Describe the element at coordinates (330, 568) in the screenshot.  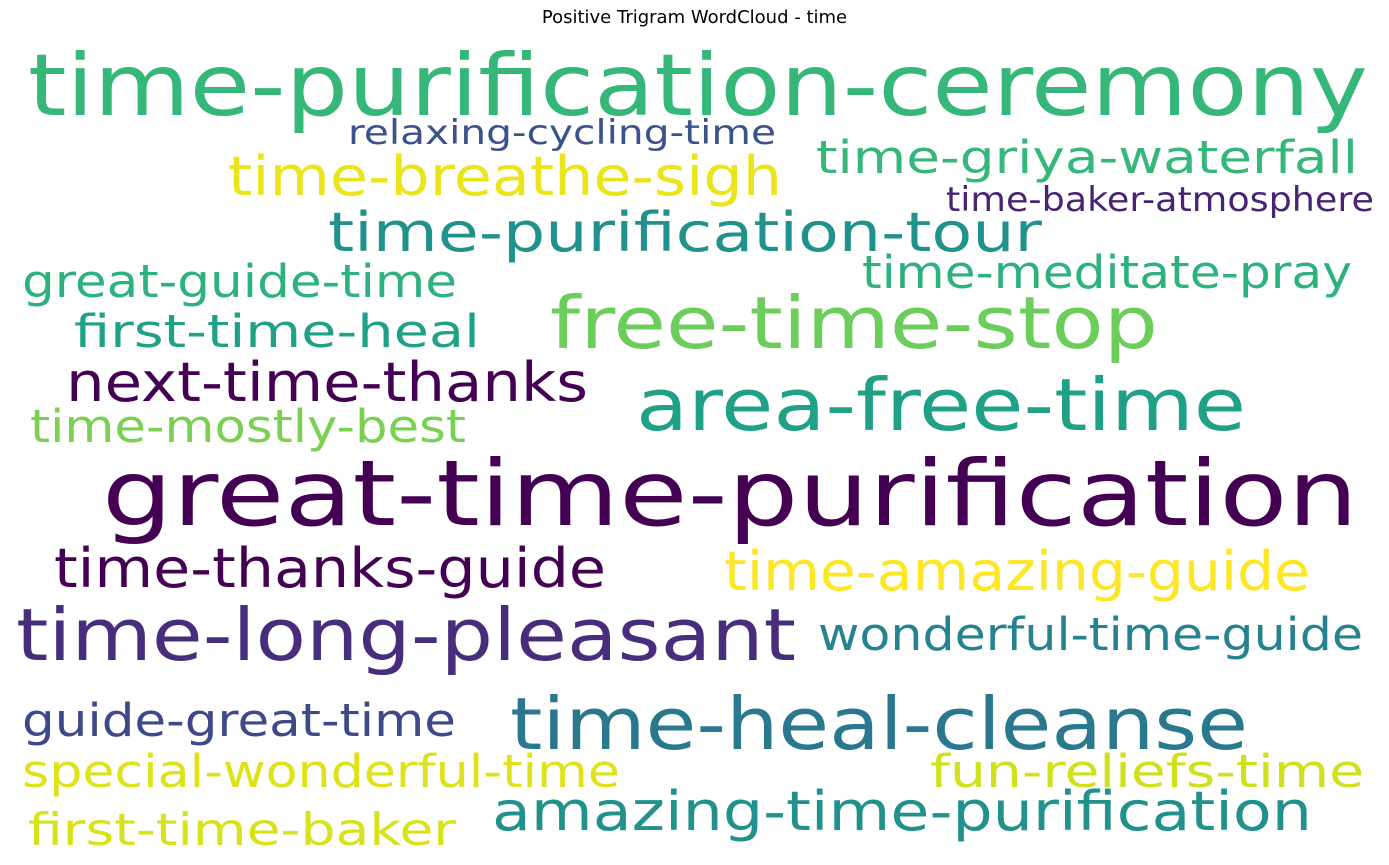
I see `cloud-word: time-thanks-guide` at that location.